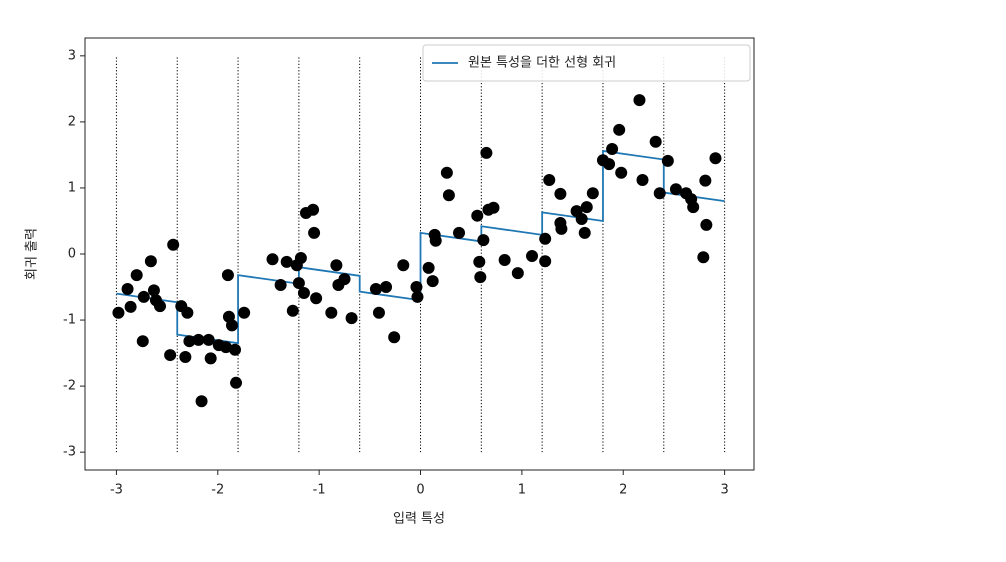 The width and height of the screenshot is (1006, 562). Describe the element at coordinates (32, 254) in the screenshot. I see `y-axis-label: 회귀 출력` at that location.